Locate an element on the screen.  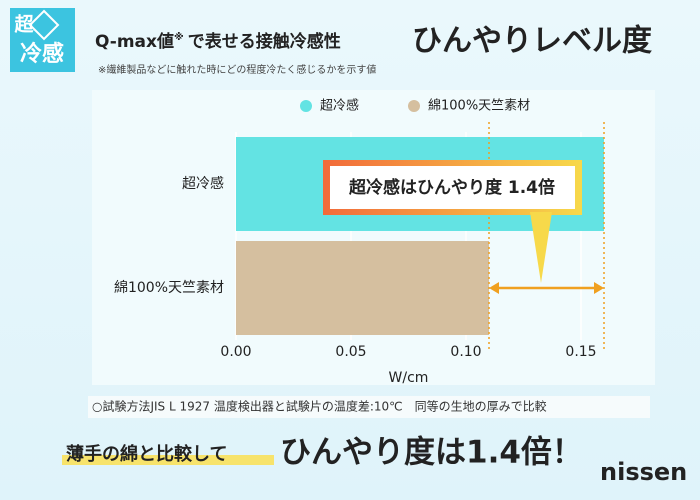
callout-box is located at coordinates (452, 187).